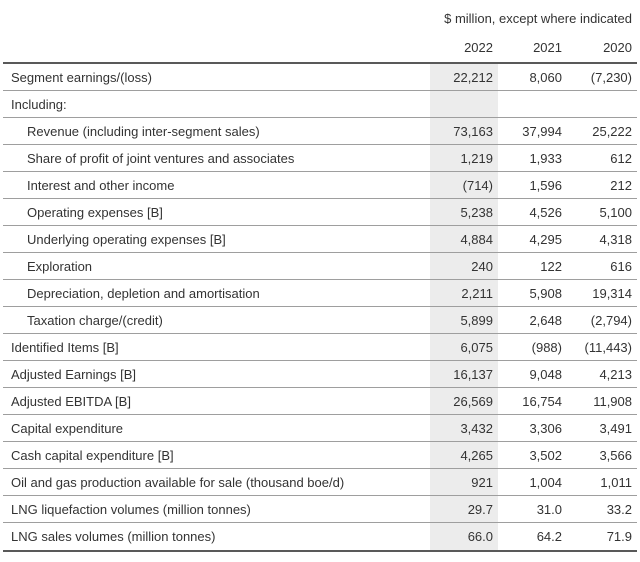 Image resolution: width=640 pixels, height=562 pixels. I want to click on row-label: Including:, so click(39, 104).